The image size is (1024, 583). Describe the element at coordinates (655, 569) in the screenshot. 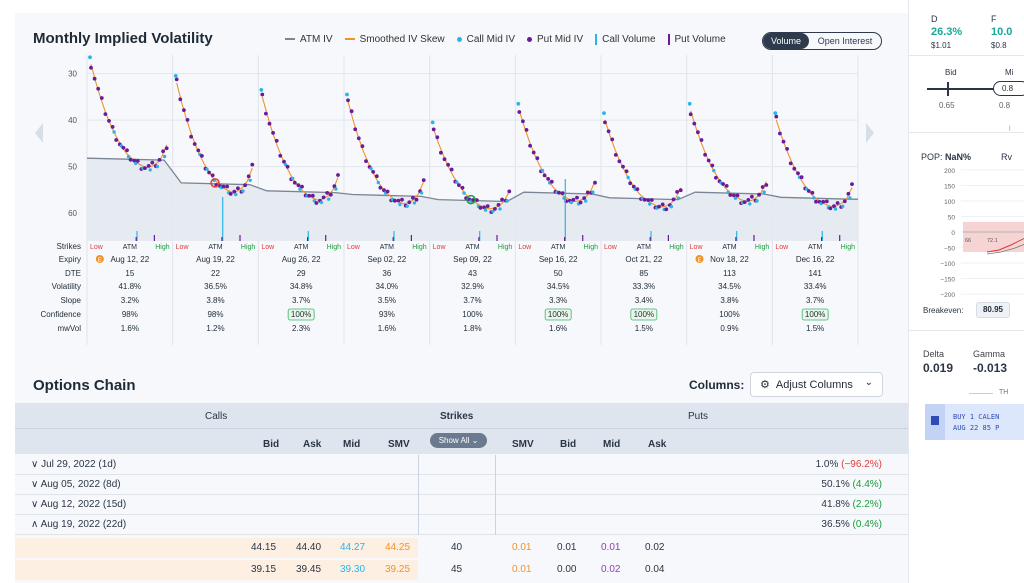

I see `put-ask-cell: 0.04` at that location.